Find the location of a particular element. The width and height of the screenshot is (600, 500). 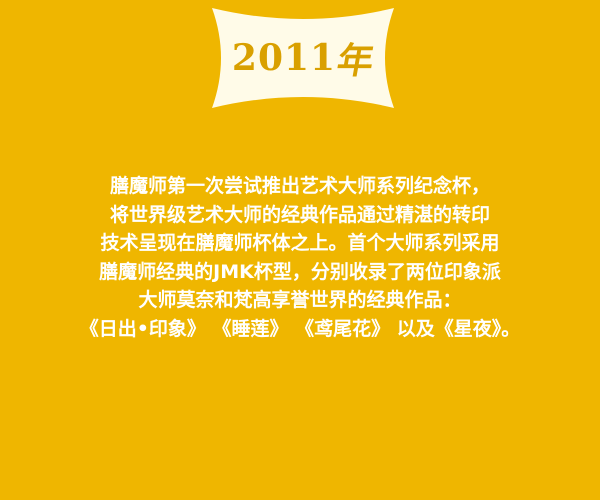

description-line: 《日出•印象》 《睡莲》 《鸢尾花》 以及《星夜》。 is located at coordinates (300, 328).